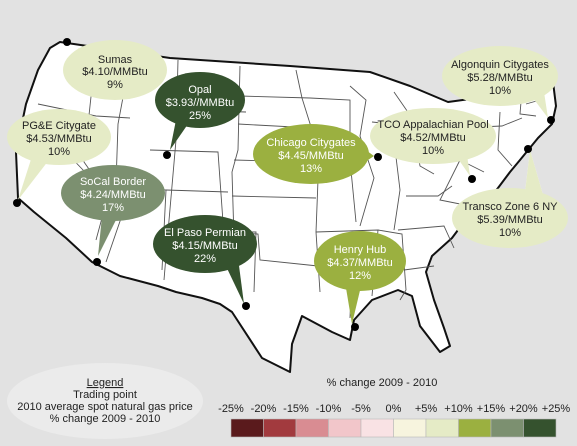 The width and height of the screenshot is (577, 446). I want to click on color-scale-tick: +10%, so click(458, 409).